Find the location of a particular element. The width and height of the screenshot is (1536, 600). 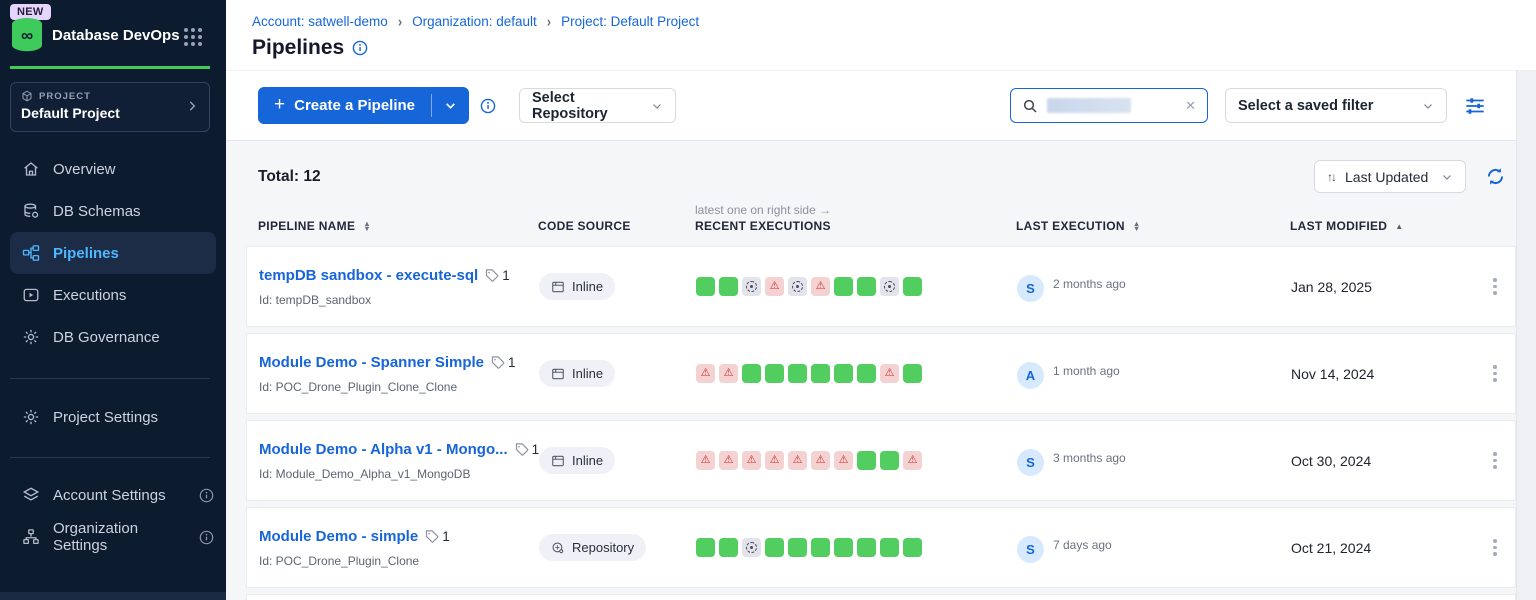

play-icon is located at coordinates (31, 295).